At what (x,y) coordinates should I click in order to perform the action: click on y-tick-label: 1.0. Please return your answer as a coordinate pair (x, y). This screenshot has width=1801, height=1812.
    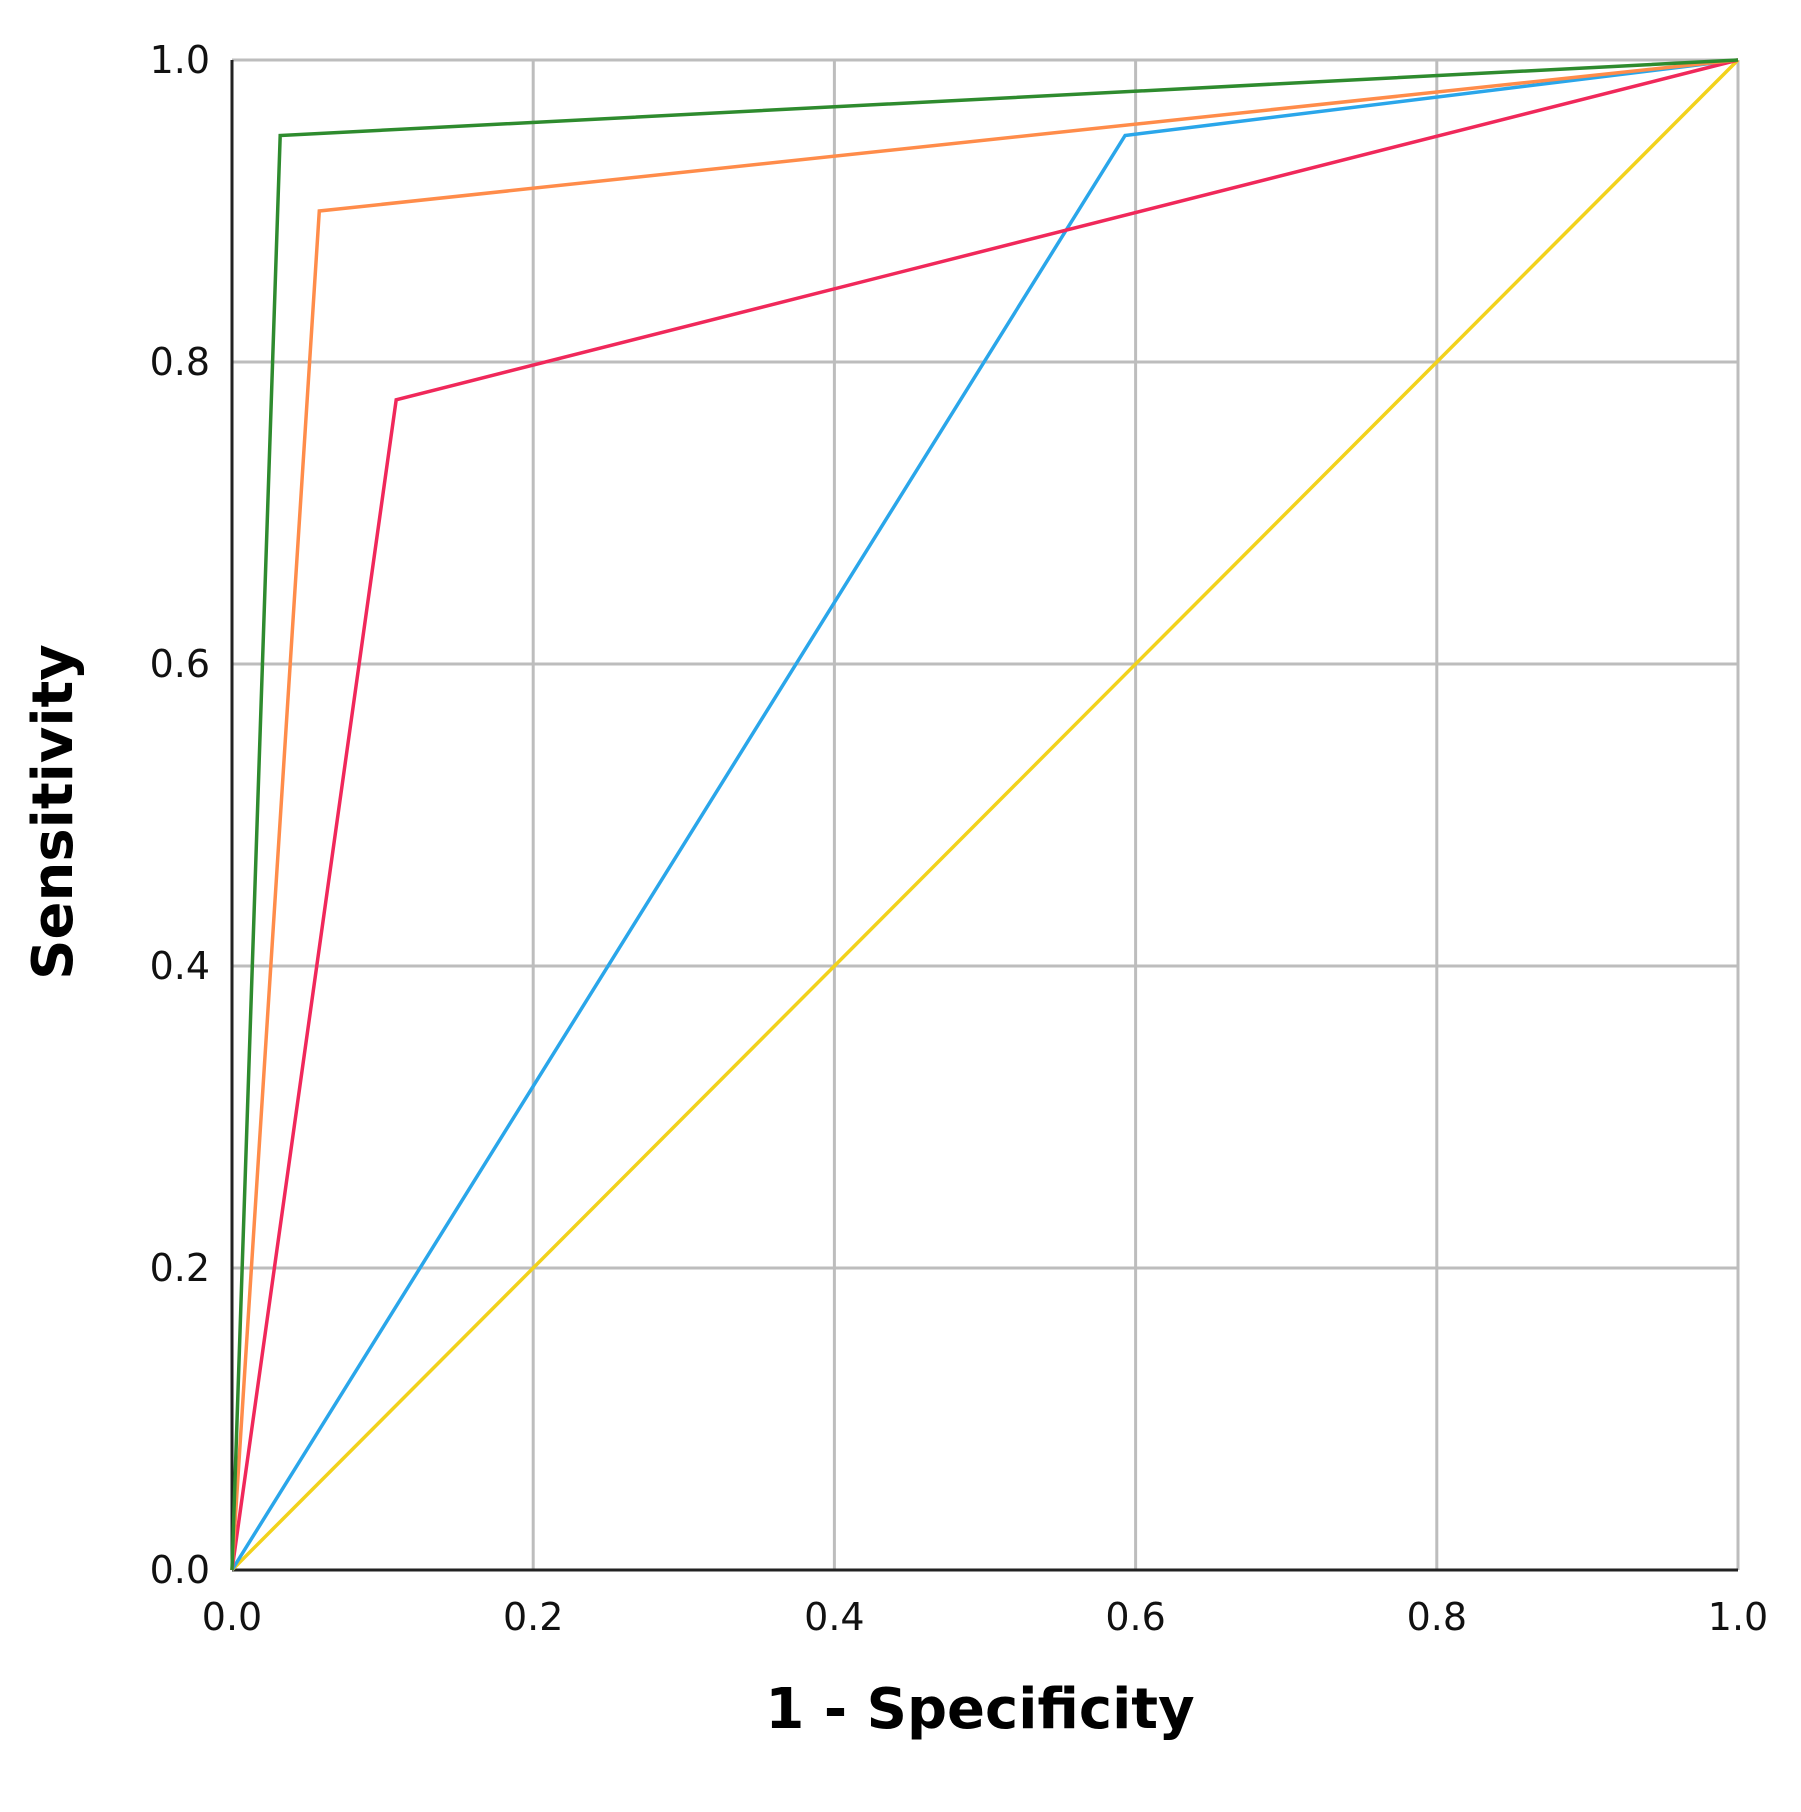
    Looking at the image, I should click on (180, 60).